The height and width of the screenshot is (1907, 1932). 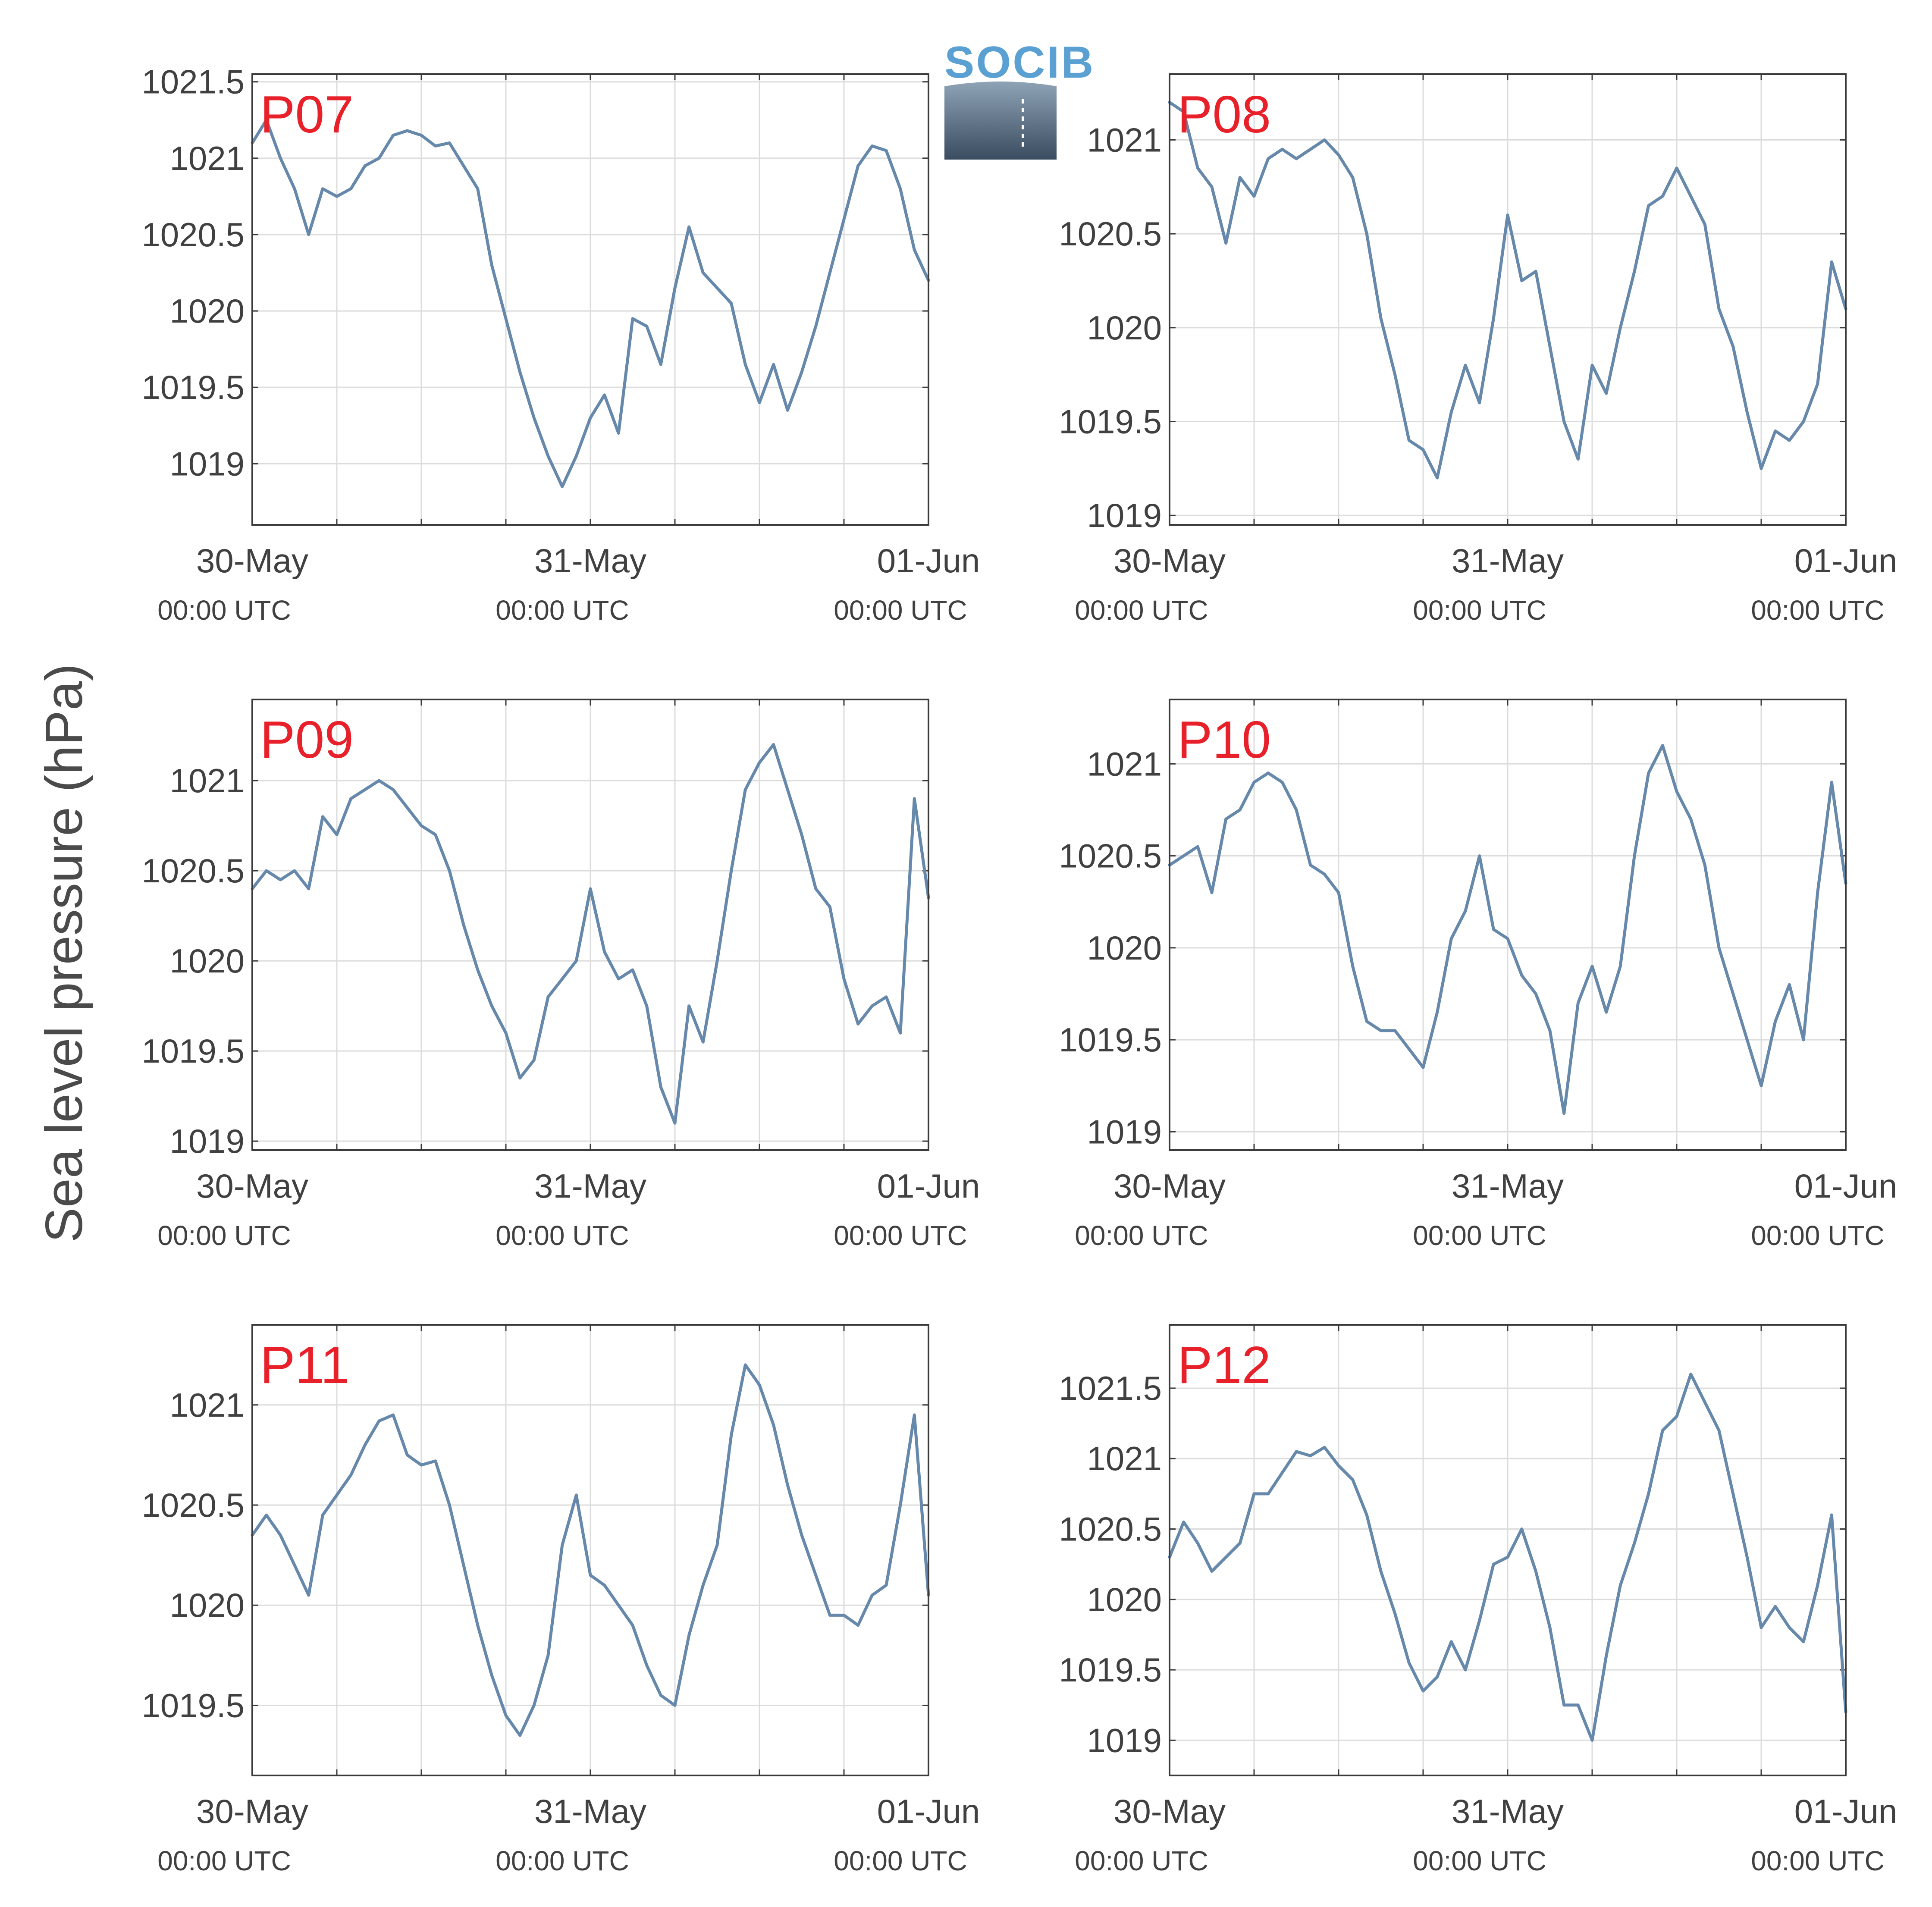 I want to click on y-axis-label: Sea level pressure (hPa), so click(x=64, y=953).